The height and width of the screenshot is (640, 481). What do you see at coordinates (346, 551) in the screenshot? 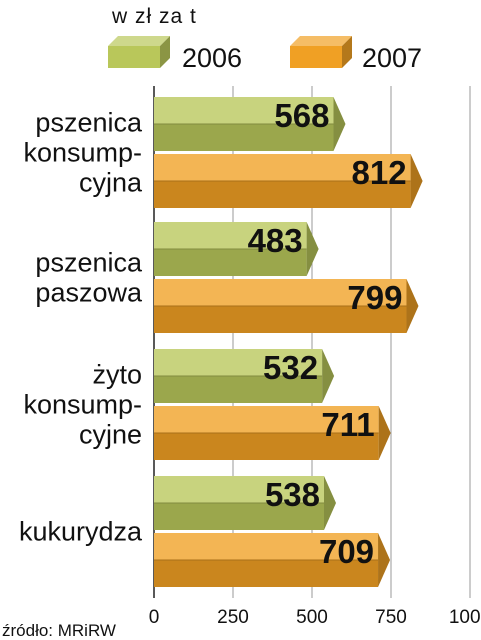
I see `value-label: 709` at bounding box center [346, 551].